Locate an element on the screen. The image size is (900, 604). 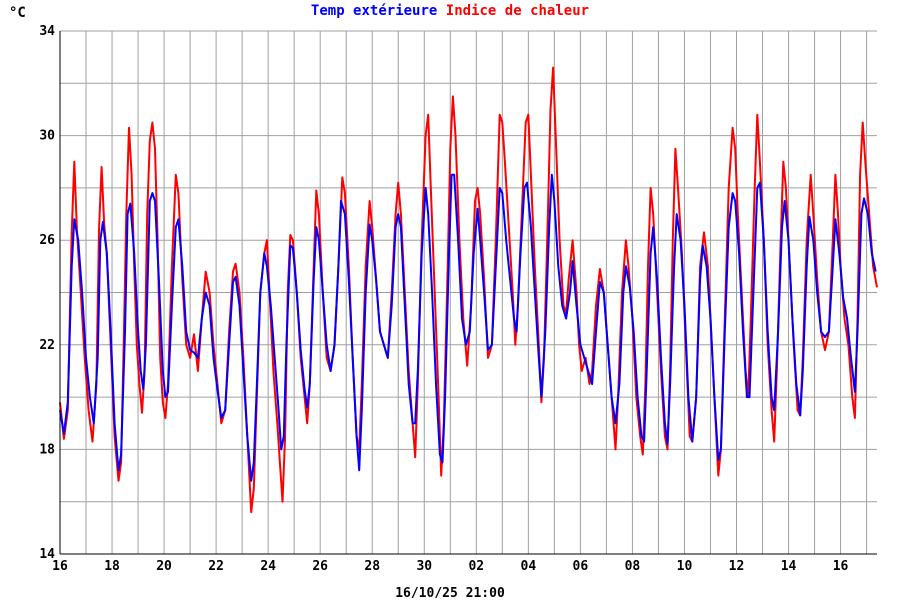
chart-footer-timestamp: 16/10/25 21:00 is located at coordinates (450, 593).